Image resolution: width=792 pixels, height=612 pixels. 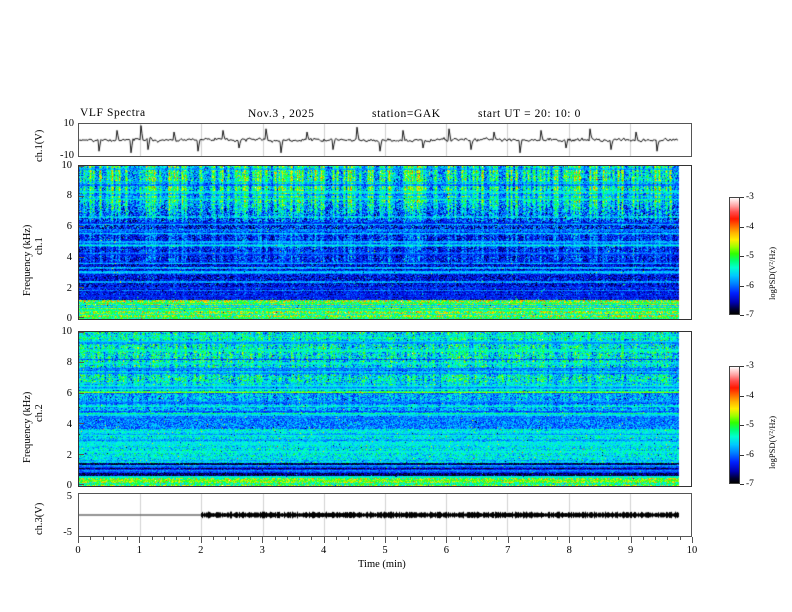 I want to click on x-axis-ticks, so click(x=385, y=540).